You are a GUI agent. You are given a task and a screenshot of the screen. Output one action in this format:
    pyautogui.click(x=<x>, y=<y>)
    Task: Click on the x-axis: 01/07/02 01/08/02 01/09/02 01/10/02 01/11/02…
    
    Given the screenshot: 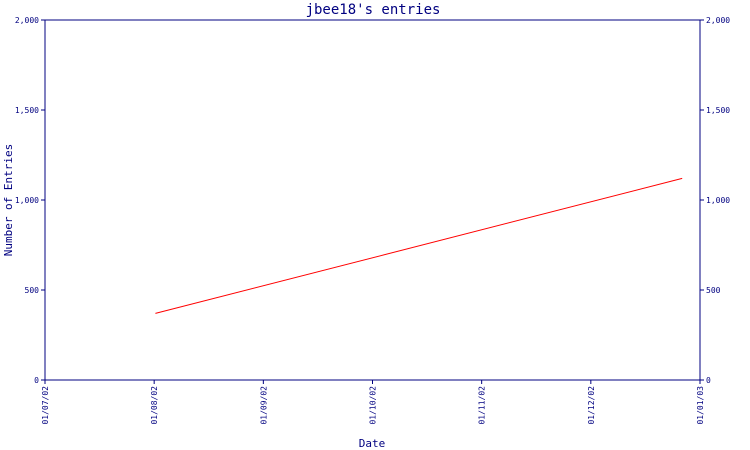 What is the action you would take?
    pyautogui.click(x=373, y=402)
    